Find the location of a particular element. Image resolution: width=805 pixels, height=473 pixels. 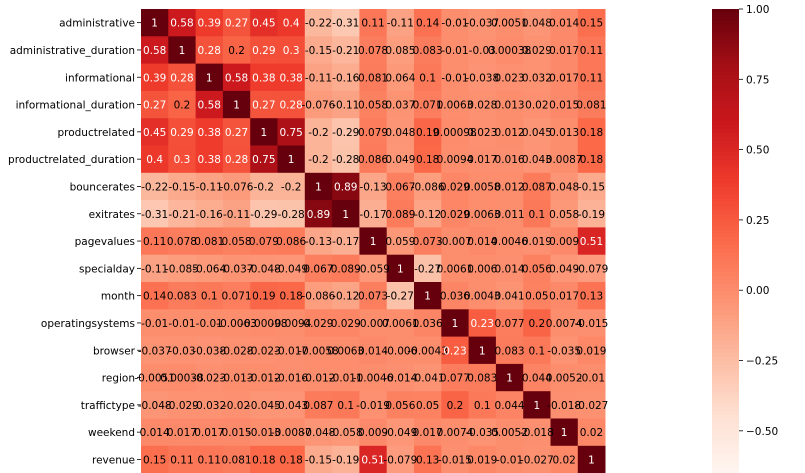

heatmap-cell-label: -0.048 is located at coordinates (264, 269).